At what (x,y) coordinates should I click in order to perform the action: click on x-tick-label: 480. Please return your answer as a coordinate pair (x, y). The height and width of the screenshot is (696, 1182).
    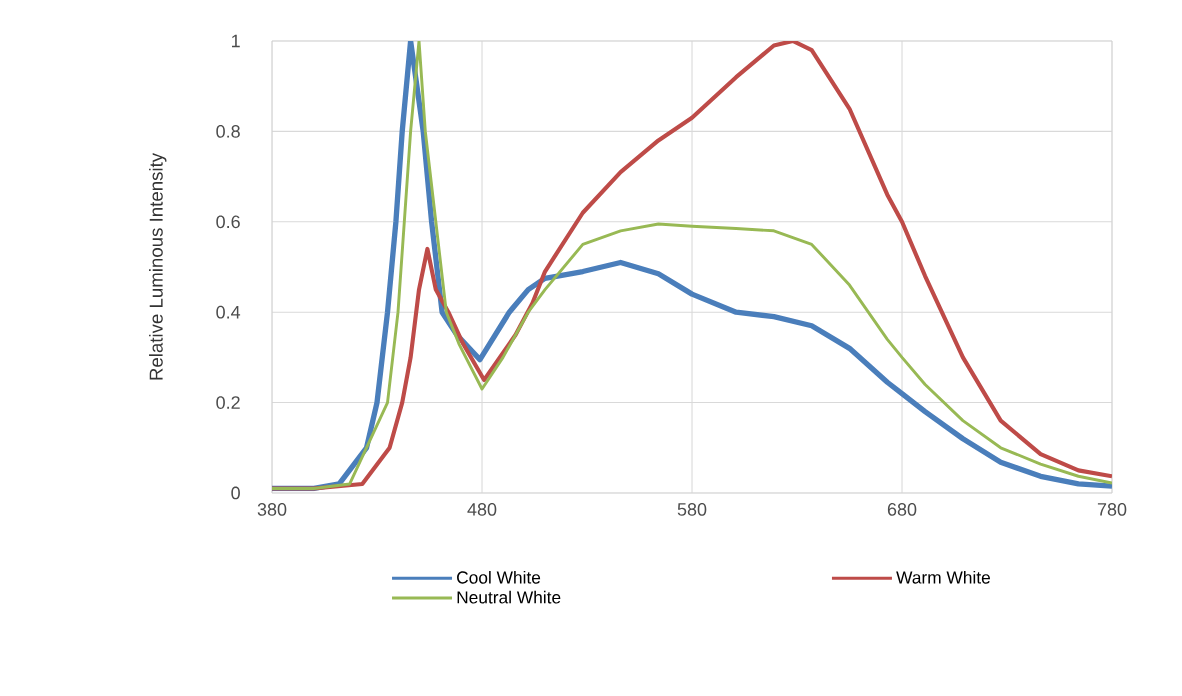
    Looking at the image, I should click on (482, 509).